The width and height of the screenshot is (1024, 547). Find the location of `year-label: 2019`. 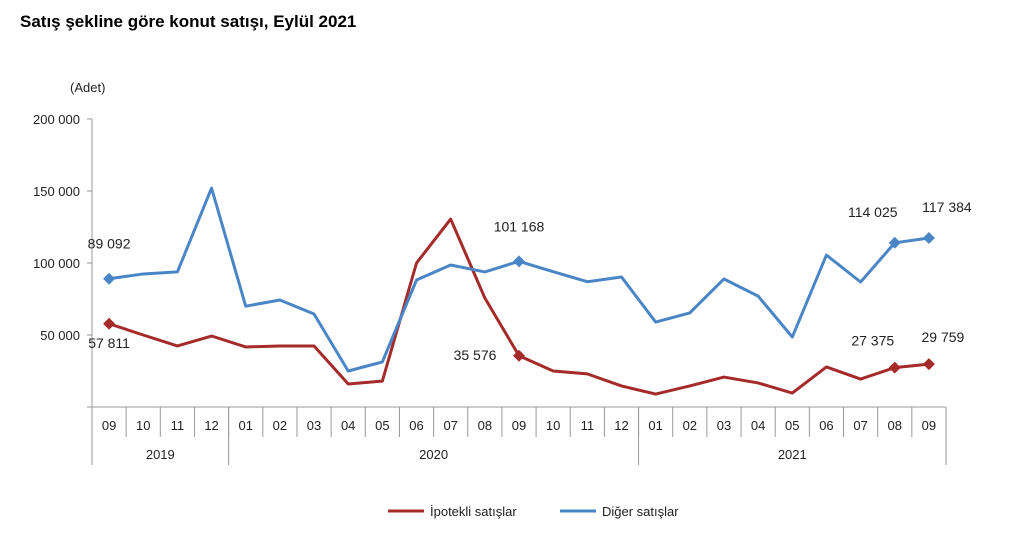

year-label: 2019 is located at coordinates (160, 454).